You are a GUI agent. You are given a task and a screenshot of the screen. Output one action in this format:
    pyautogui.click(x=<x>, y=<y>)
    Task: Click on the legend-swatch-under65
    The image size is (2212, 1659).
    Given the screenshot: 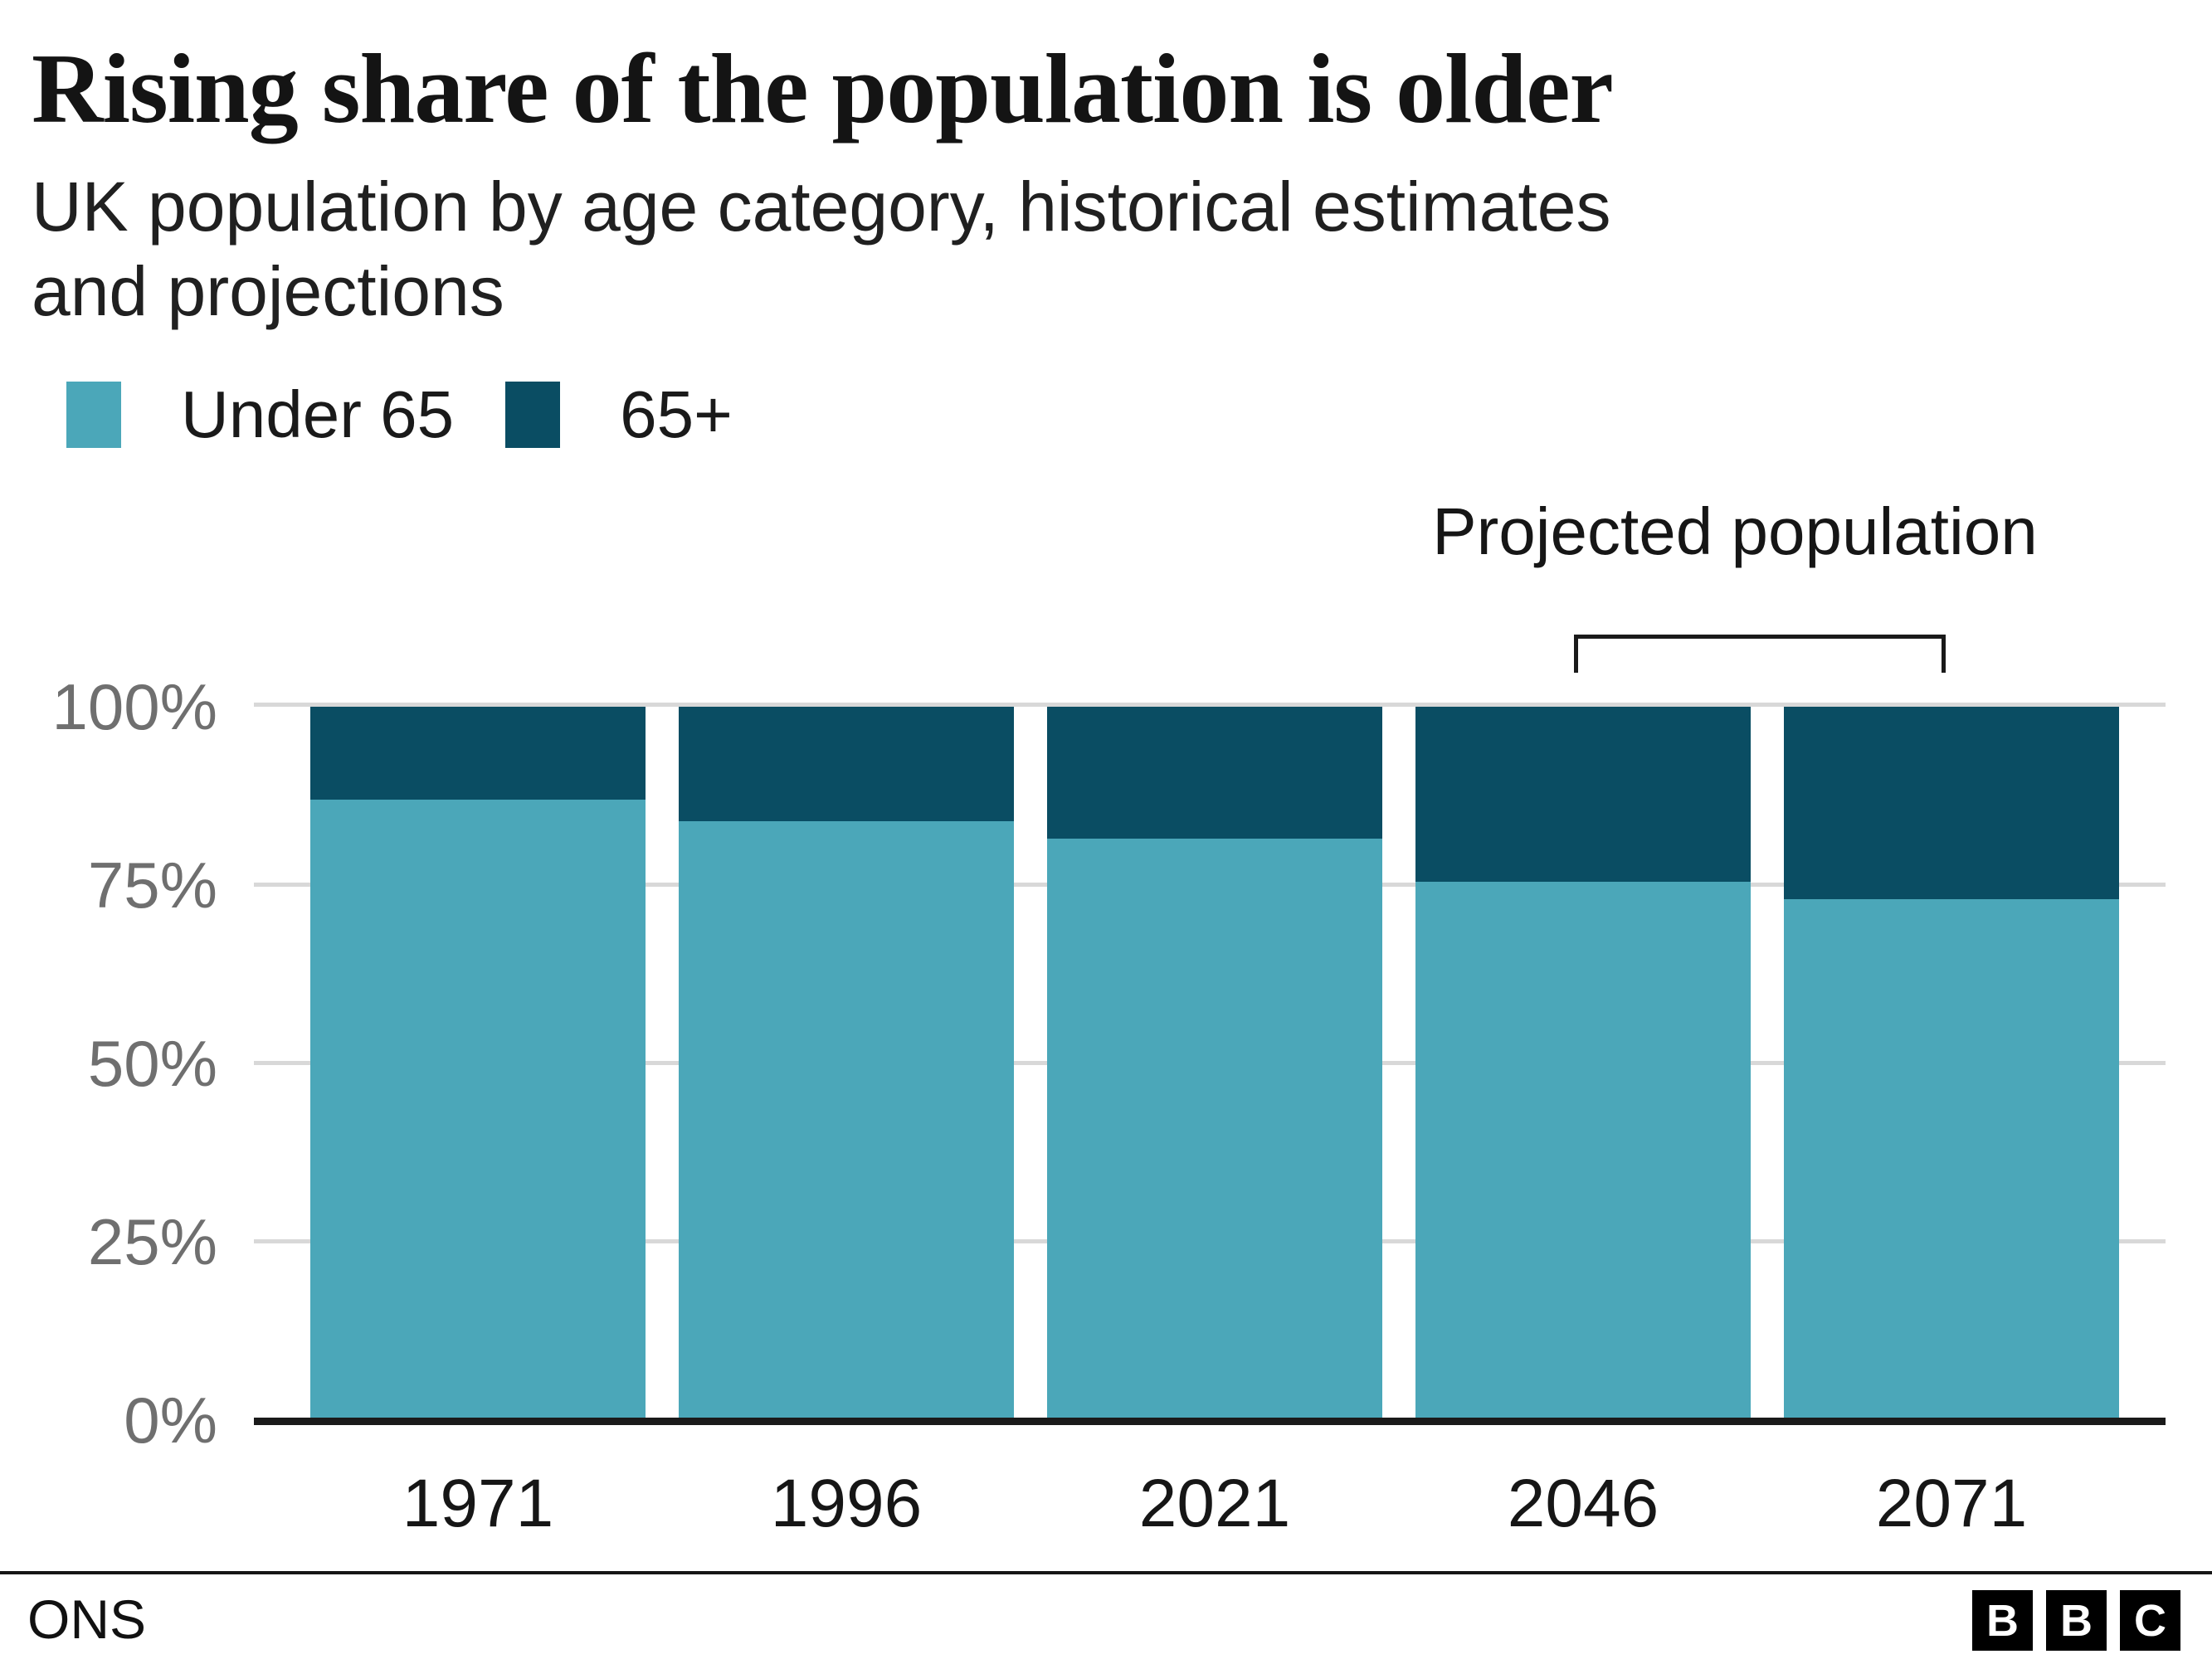 What is the action you would take?
    pyautogui.click(x=93, y=415)
    